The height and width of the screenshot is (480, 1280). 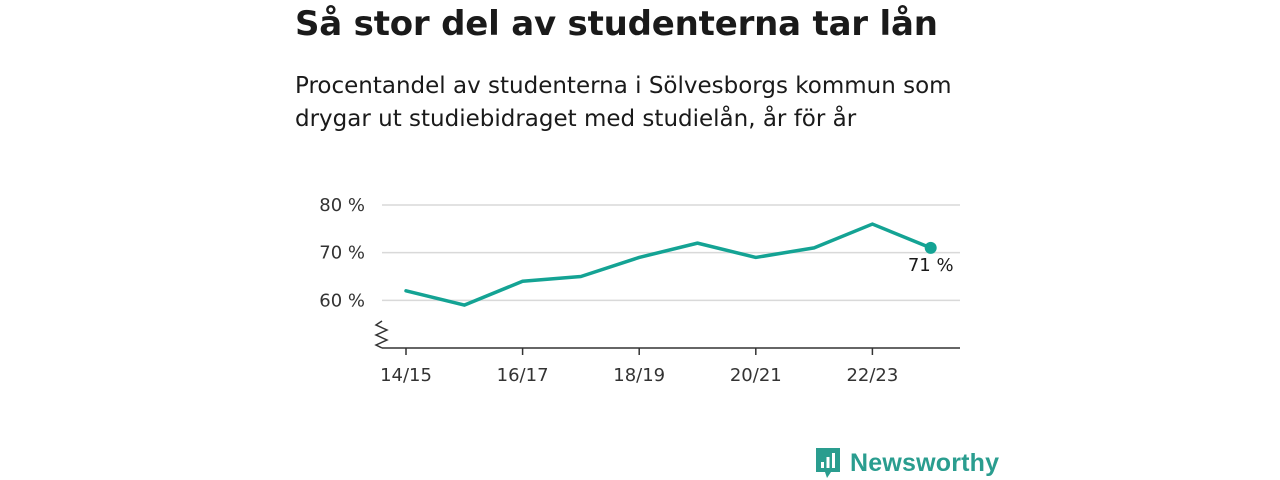 I want to click on y-tick-label: 60 %, so click(x=342, y=300).